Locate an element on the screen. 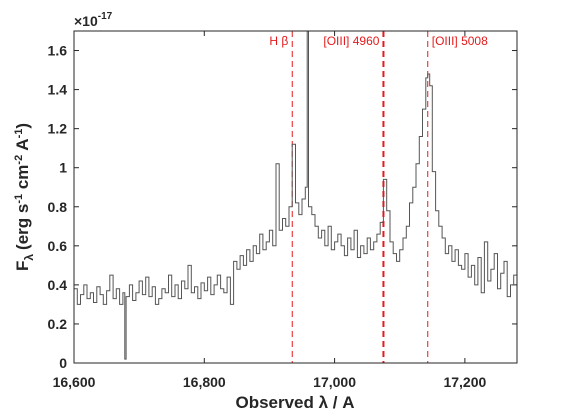  y-tick-label: 0.2 is located at coordinates (58, 324).